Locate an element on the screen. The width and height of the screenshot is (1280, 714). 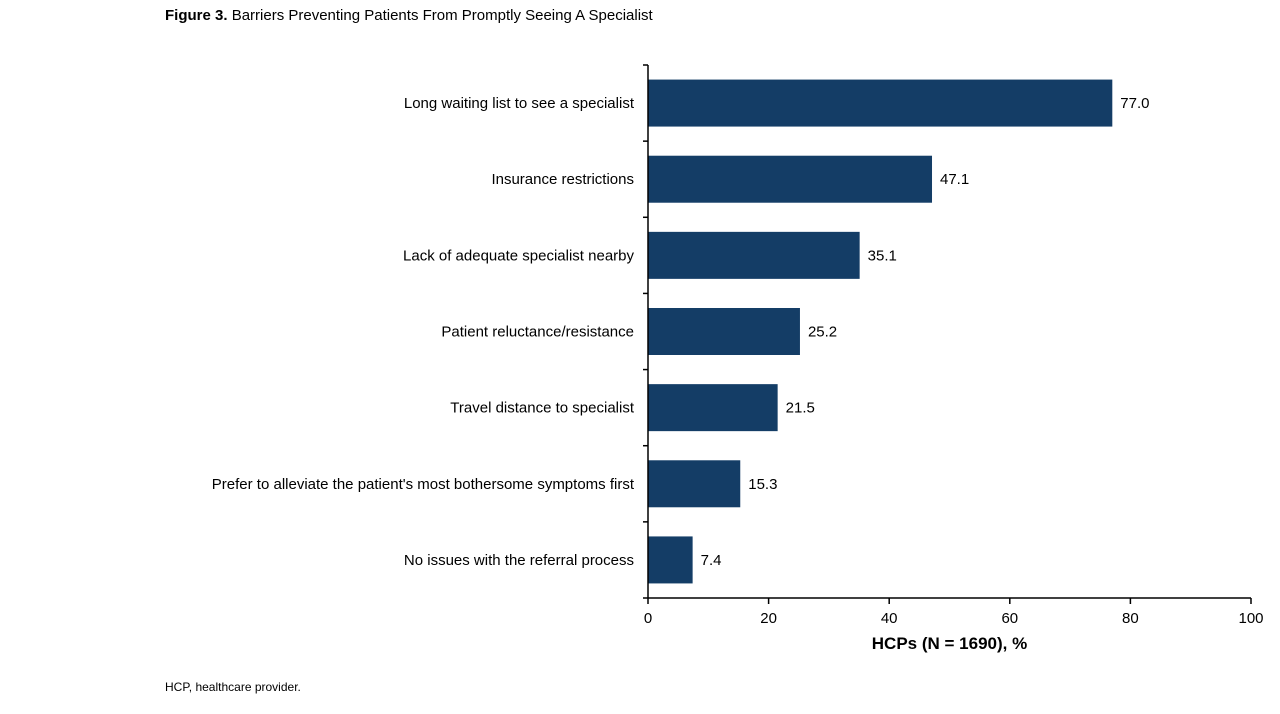
value-label-4: 25.2 is located at coordinates (822, 332).